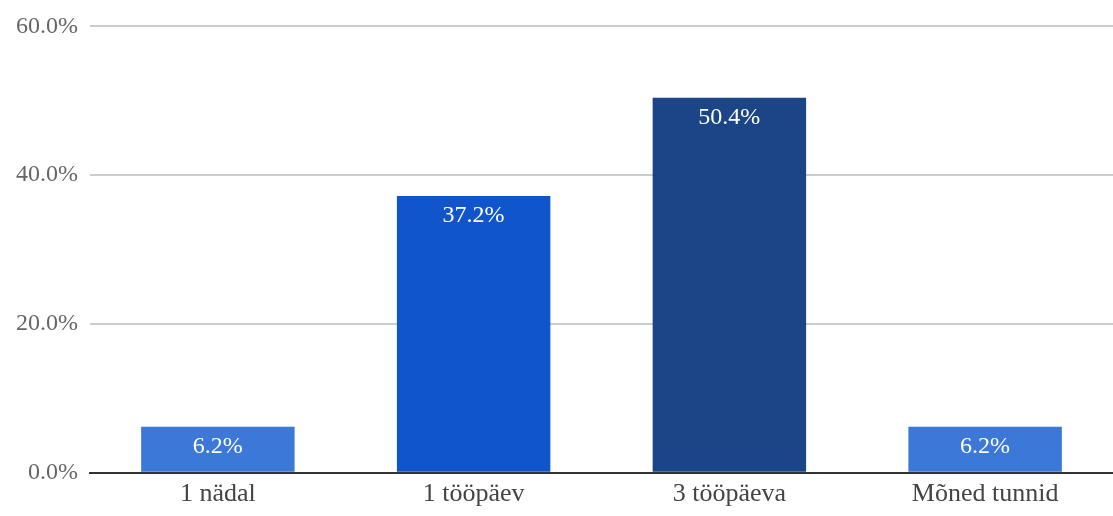  Describe the element at coordinates (217, 493) in the screenshot. I see `x-tick-label: 1 nädal` at that location.